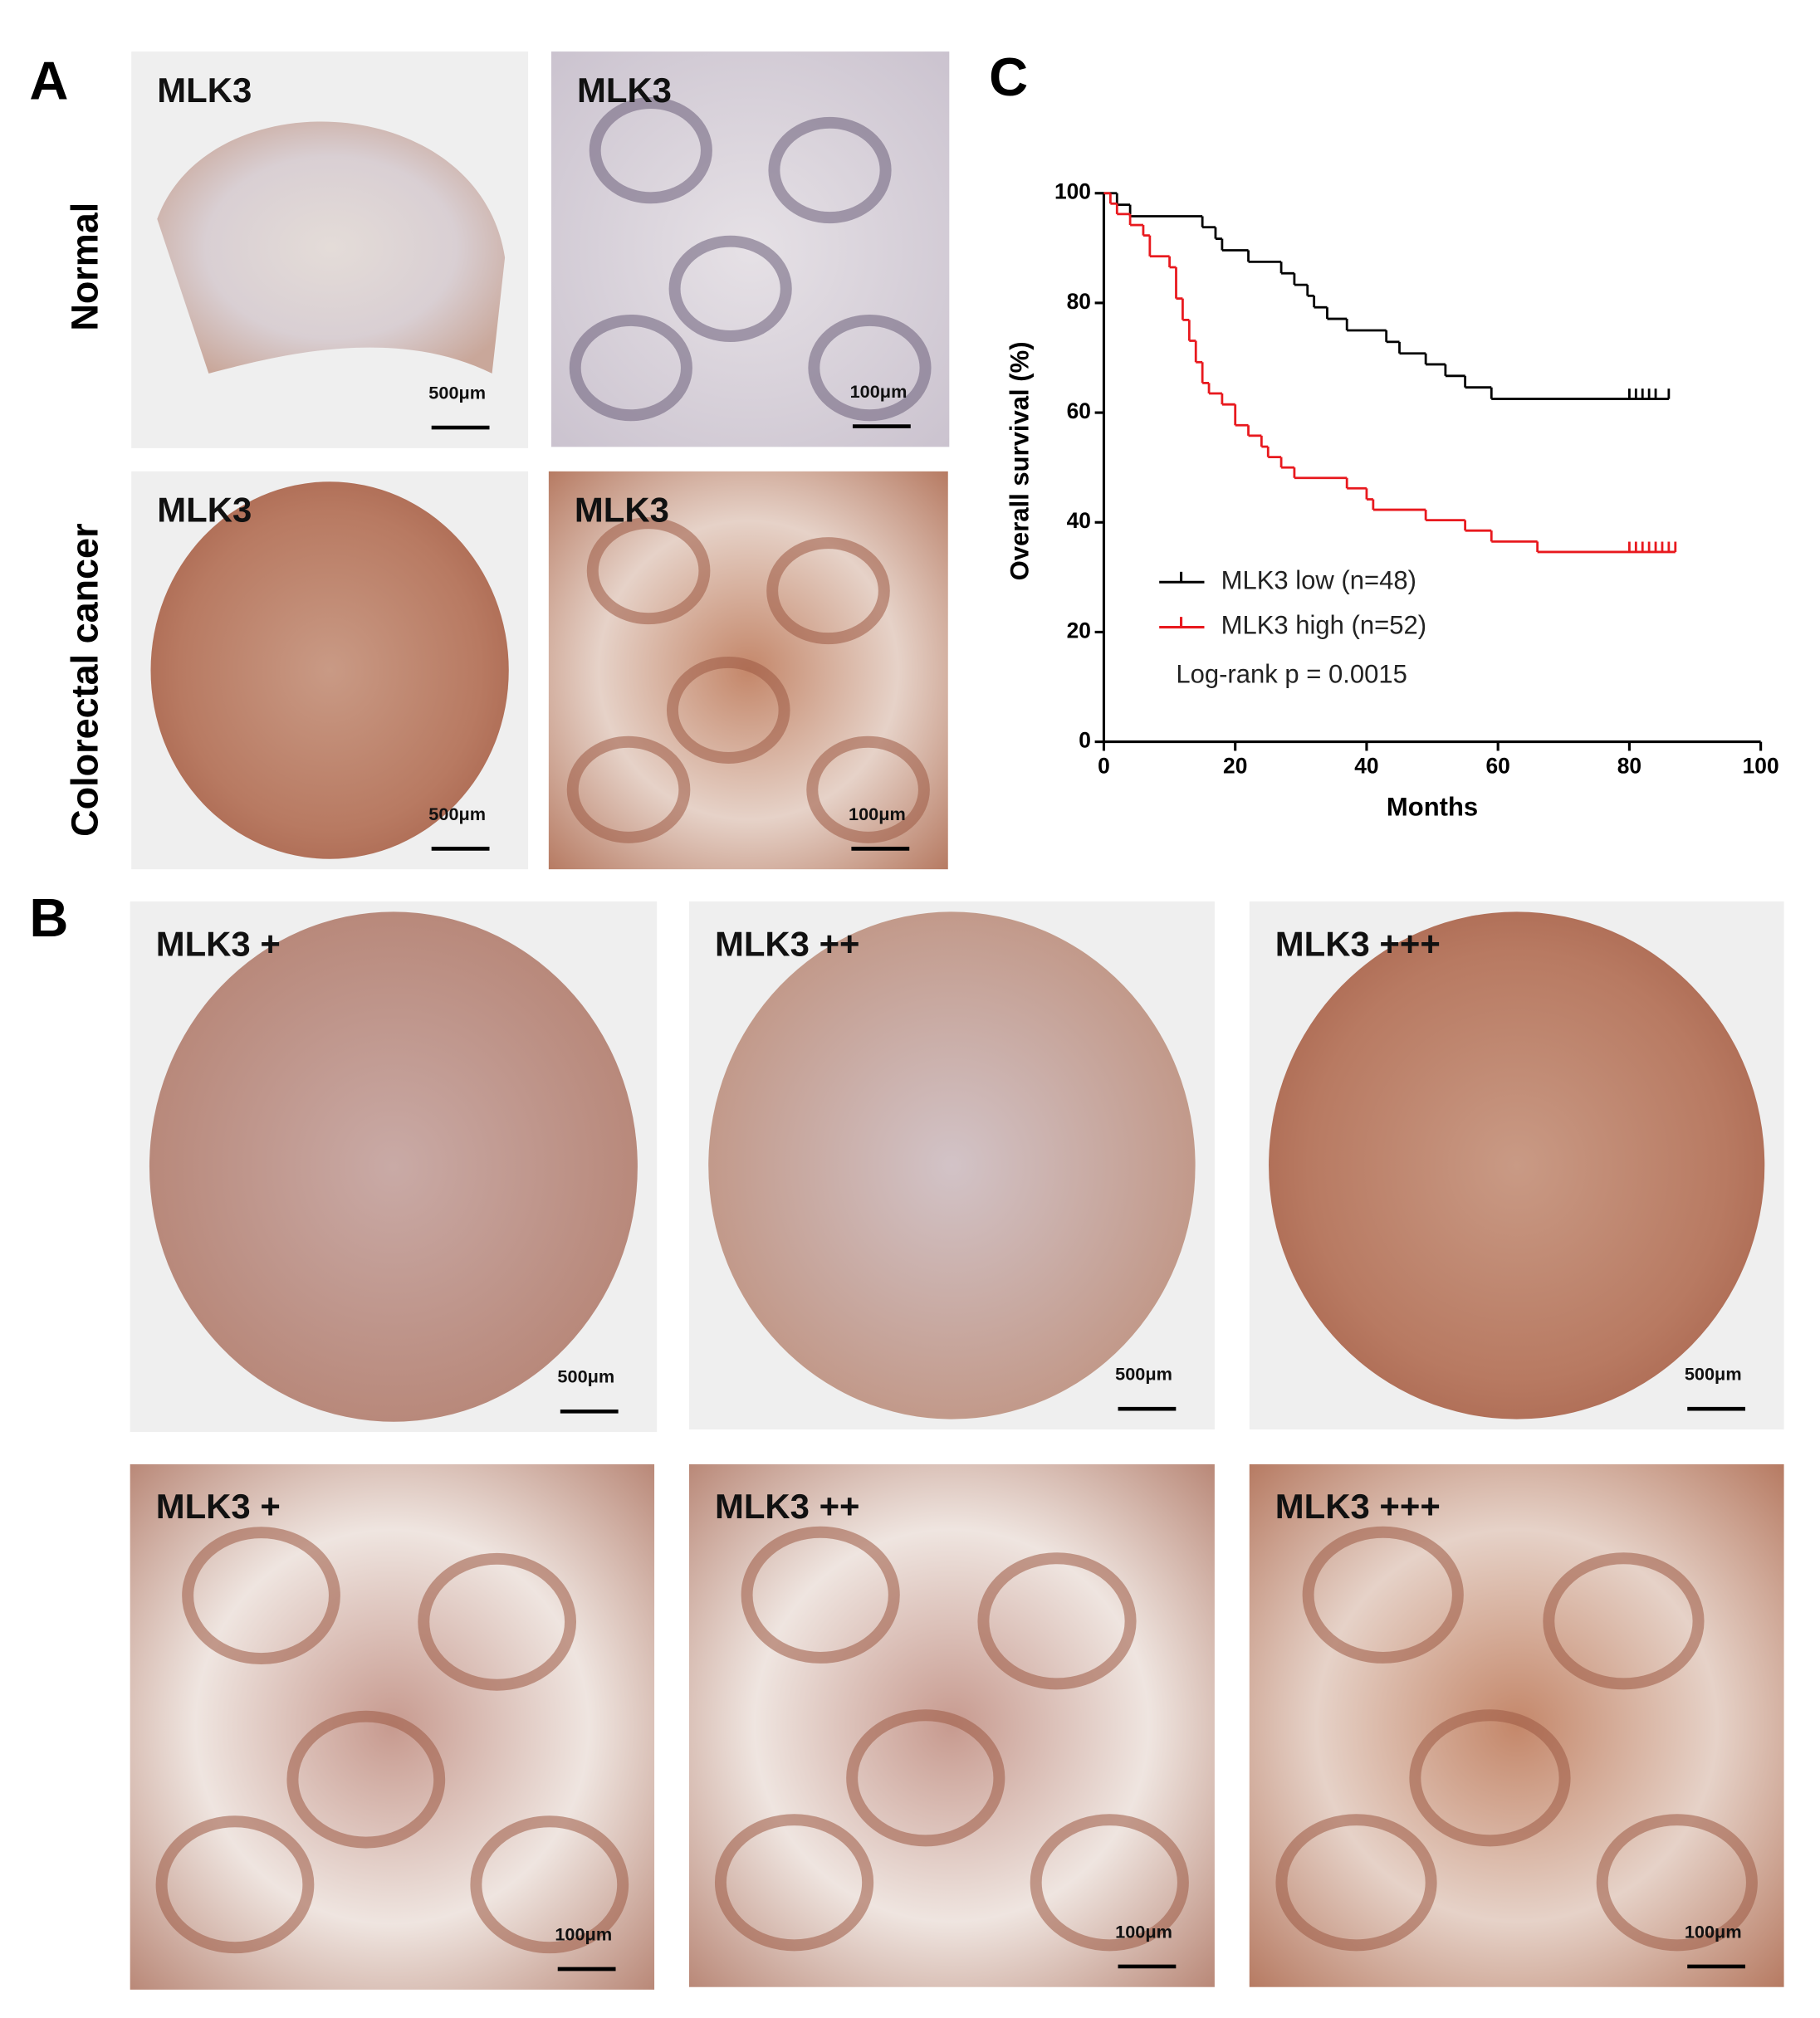 This screenshot has width=1820, height=2018. I want to click on panel-label: A, so click(48, 81).